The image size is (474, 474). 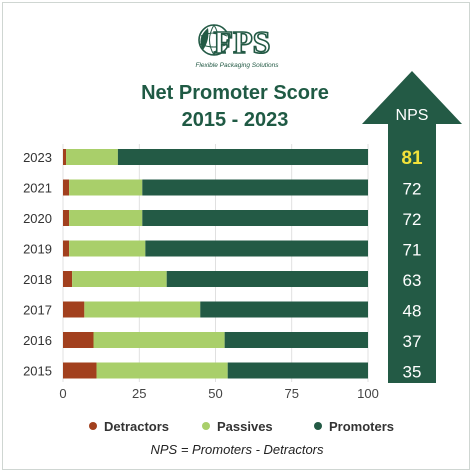 What do you see at coordinates (68, 279) in the screenshot?
I see `bar-detractors-2018` at bounding box center [68, 279].